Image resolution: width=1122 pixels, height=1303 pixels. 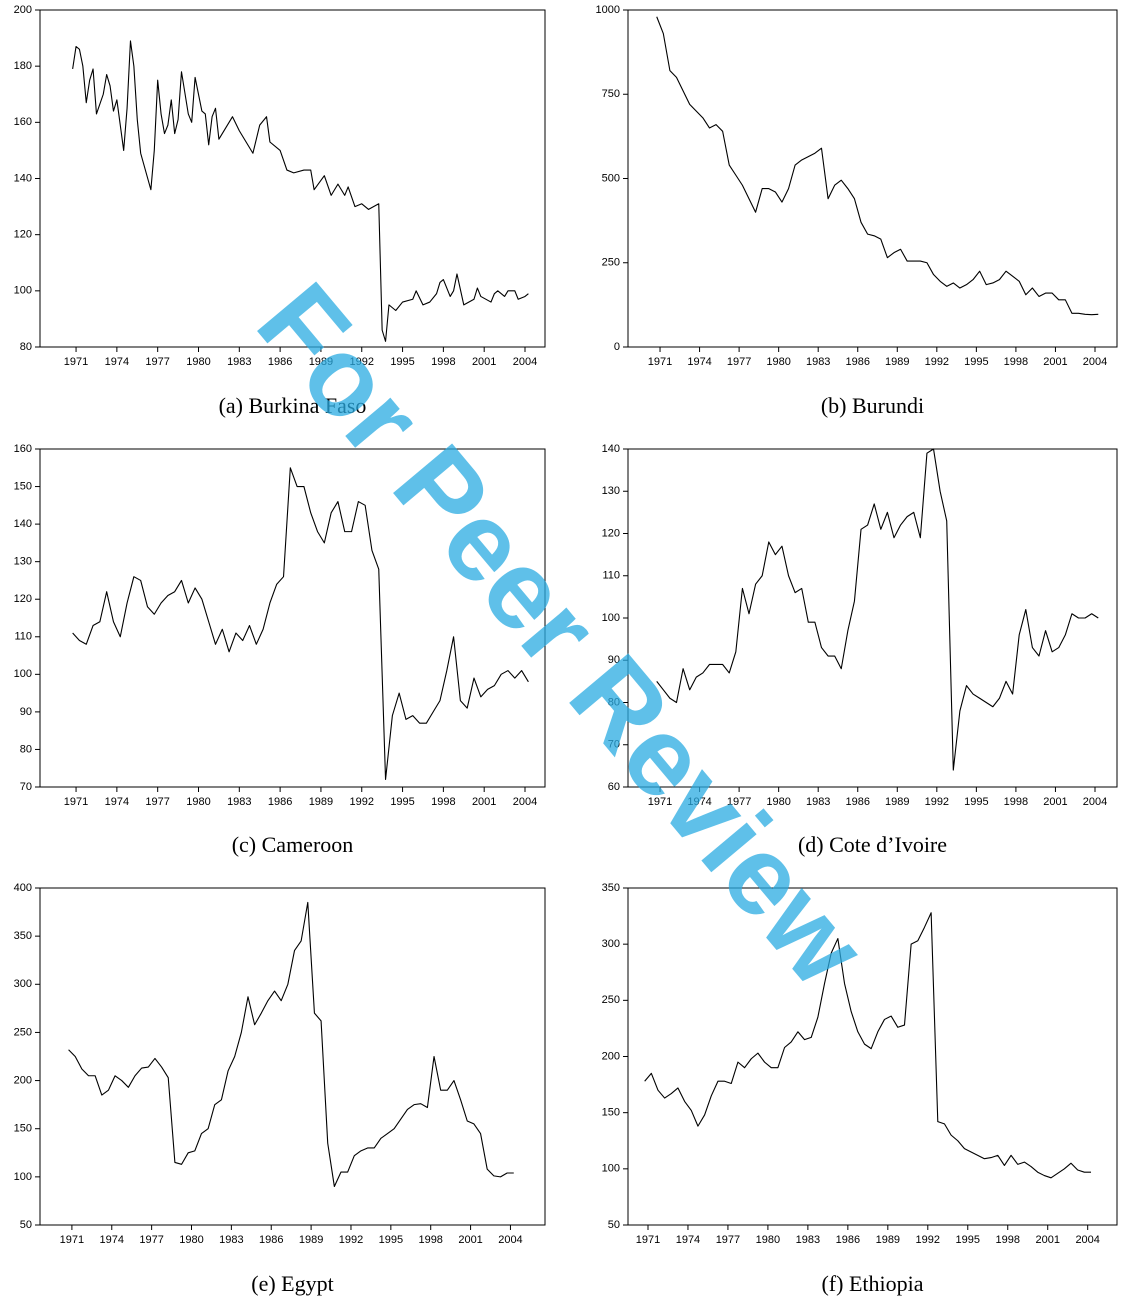 What do you see at coordinates (617, 347) in the screenshot?
I see `y-tick-label: 0` at bounding box center [617, 347].